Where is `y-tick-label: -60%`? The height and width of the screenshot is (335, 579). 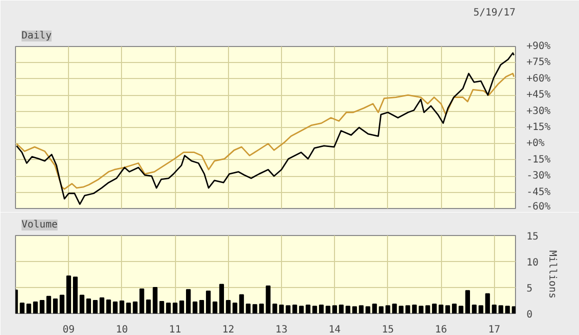
y-tick-label: -60% is located at coordinates (538, 207).